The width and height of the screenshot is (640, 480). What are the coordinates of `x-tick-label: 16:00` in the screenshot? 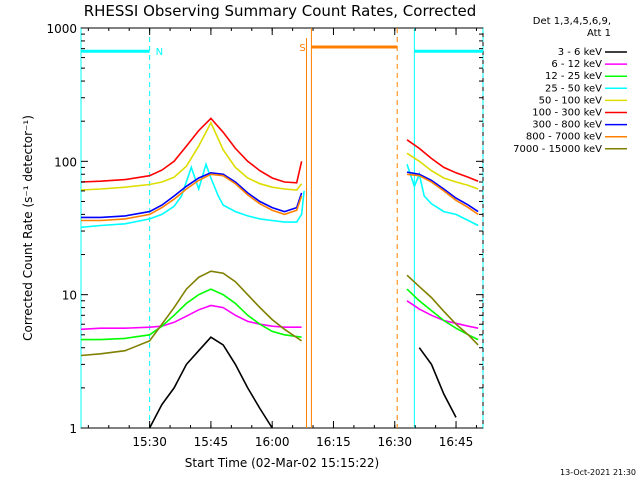 It's located at (272, 442).